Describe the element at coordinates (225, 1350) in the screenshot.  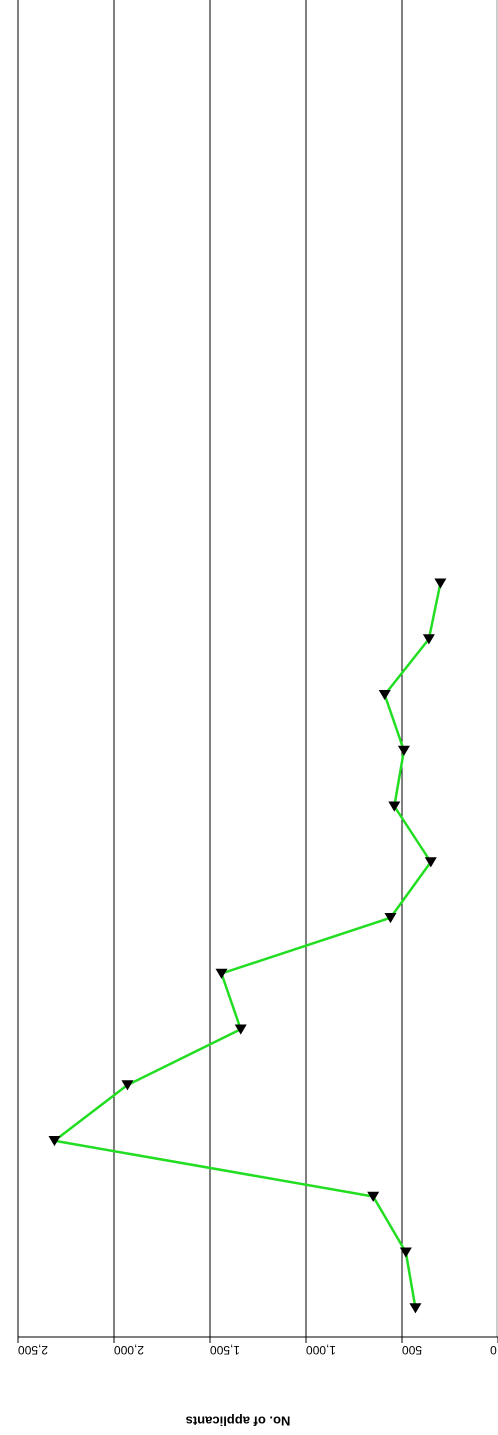
I see `y-tick-label: 1,500` at that location.